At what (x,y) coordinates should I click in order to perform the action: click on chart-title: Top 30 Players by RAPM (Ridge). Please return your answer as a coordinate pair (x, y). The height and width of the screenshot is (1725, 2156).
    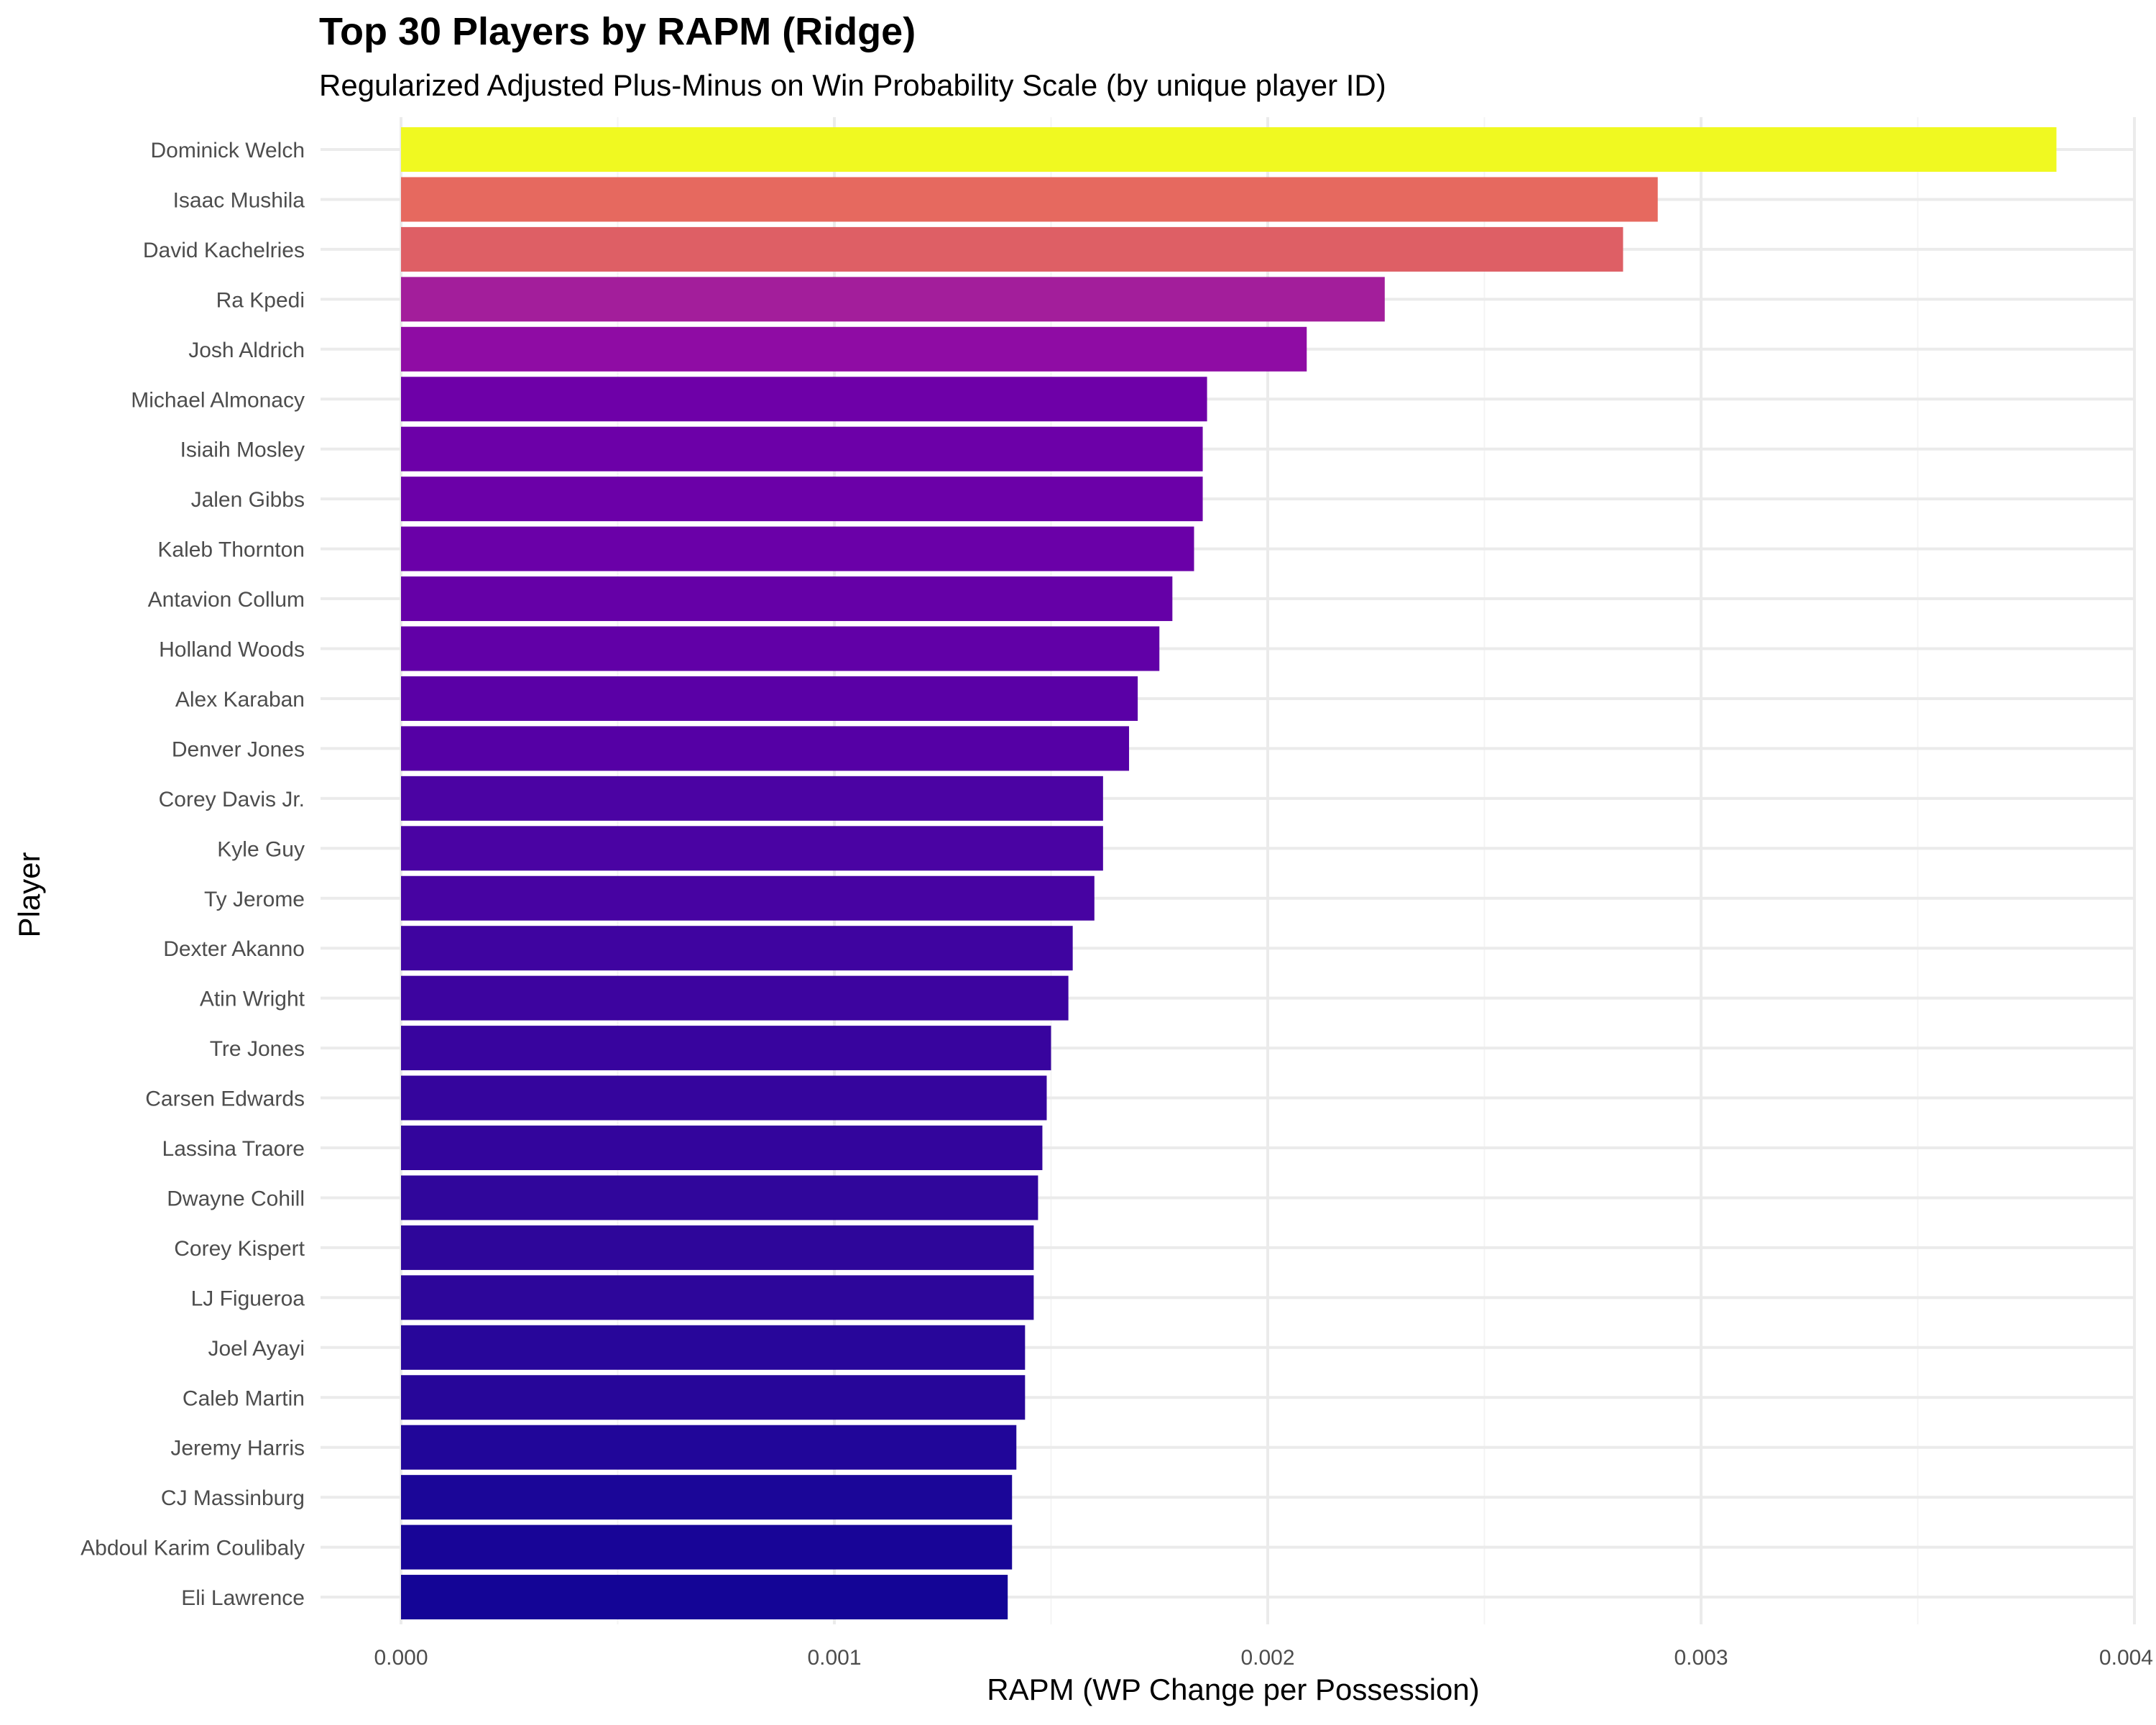
    Looking at the image, I should click on (617, 31).